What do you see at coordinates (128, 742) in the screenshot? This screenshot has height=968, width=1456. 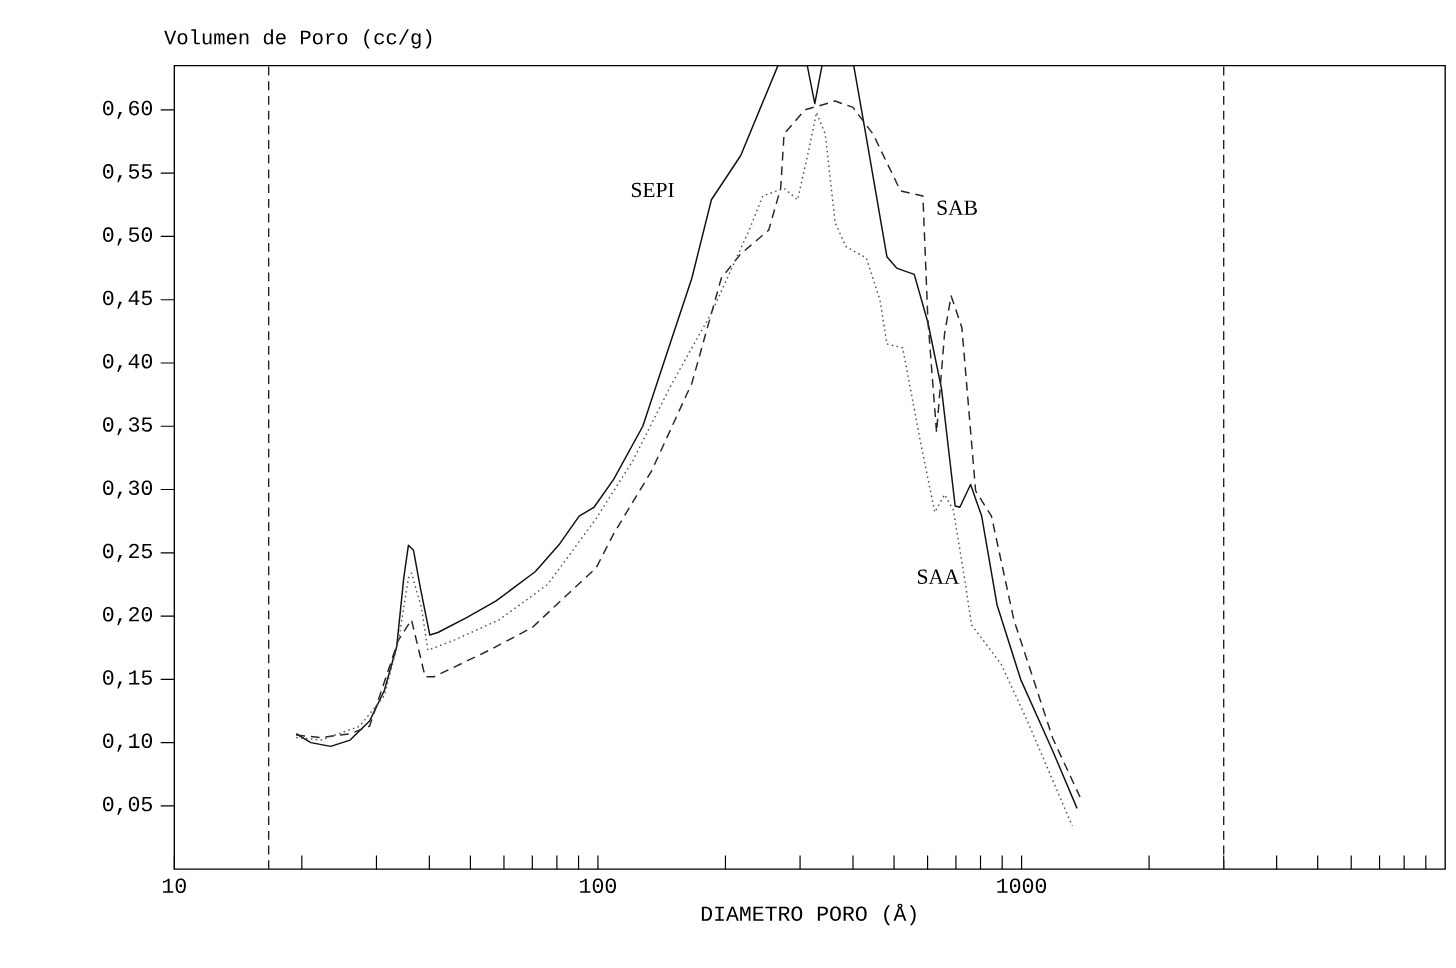 I see `y-tick-label: 0,10` at bounding box center [128, 742].